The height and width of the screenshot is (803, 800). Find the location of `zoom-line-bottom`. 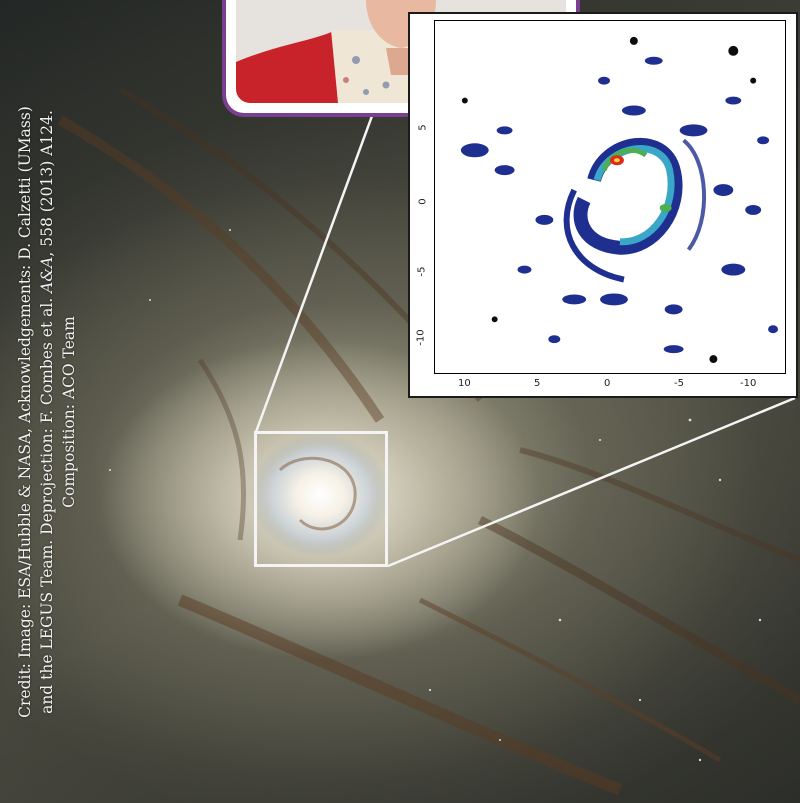

zoom-line-bottom is located at coordinates (591, 482).